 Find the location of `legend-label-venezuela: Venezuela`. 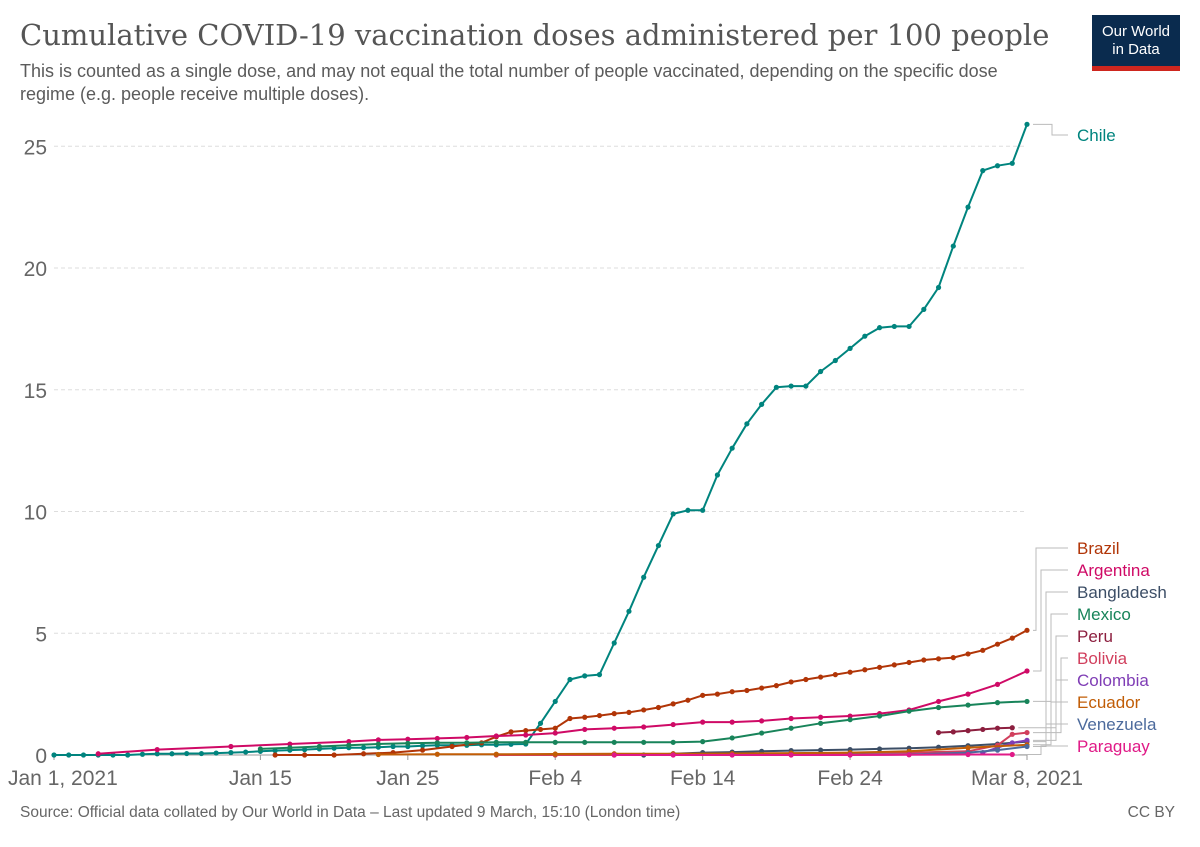

legend-label-venezuela: Venezuela is located at coordinates (1117, 724).